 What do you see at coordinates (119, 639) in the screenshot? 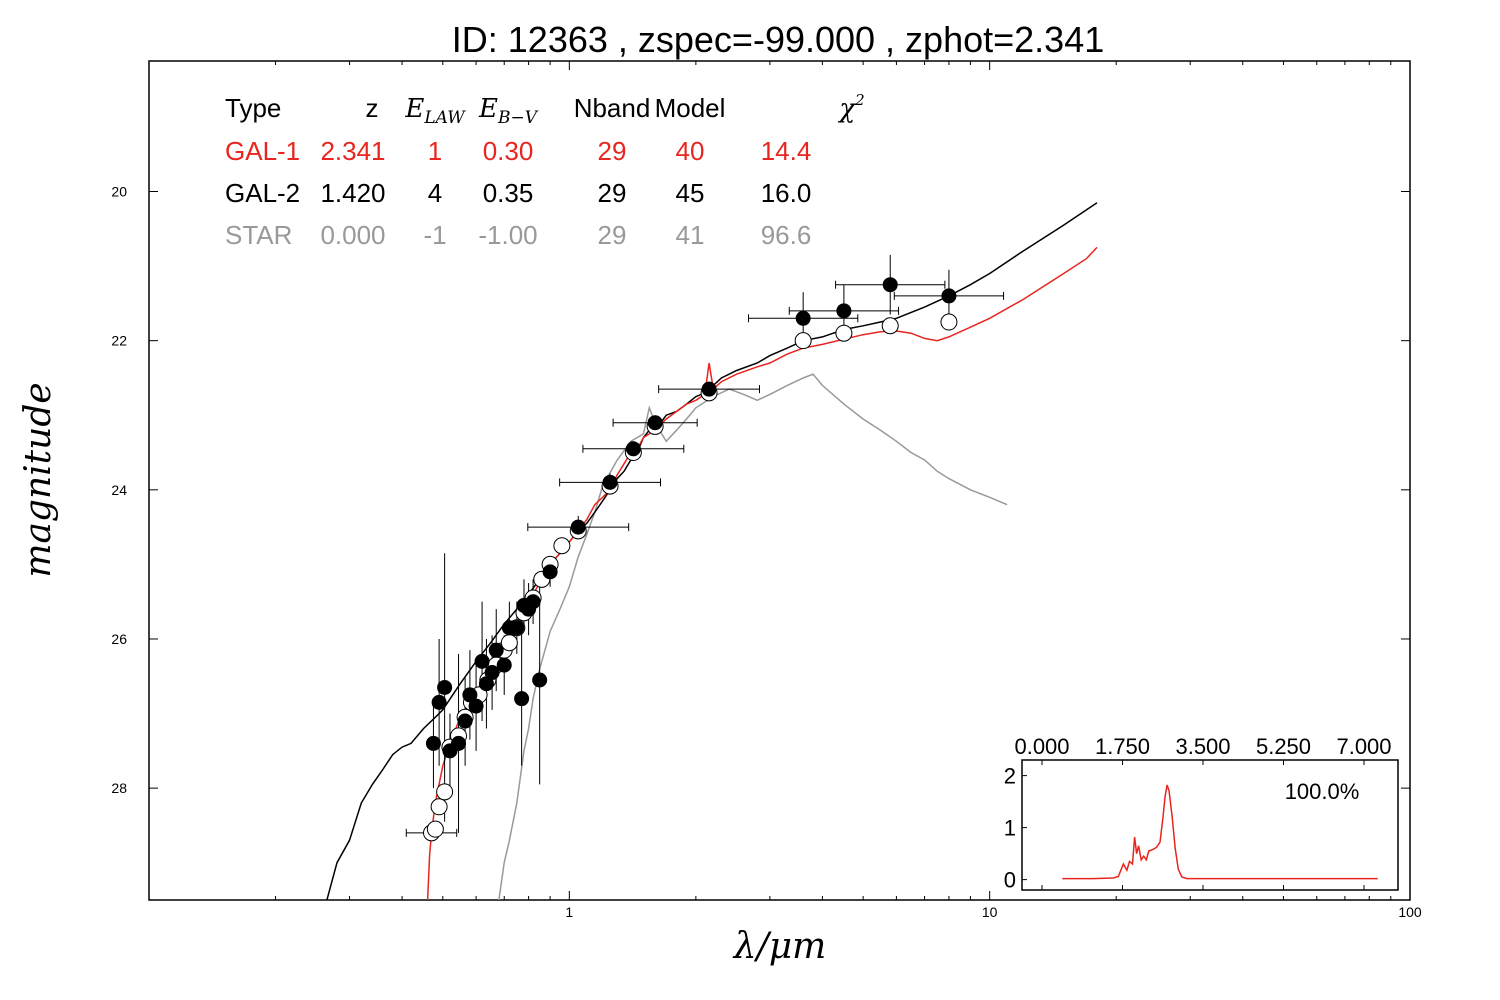
I see `y-tick-label: 26` at bounding box center [119, 639].